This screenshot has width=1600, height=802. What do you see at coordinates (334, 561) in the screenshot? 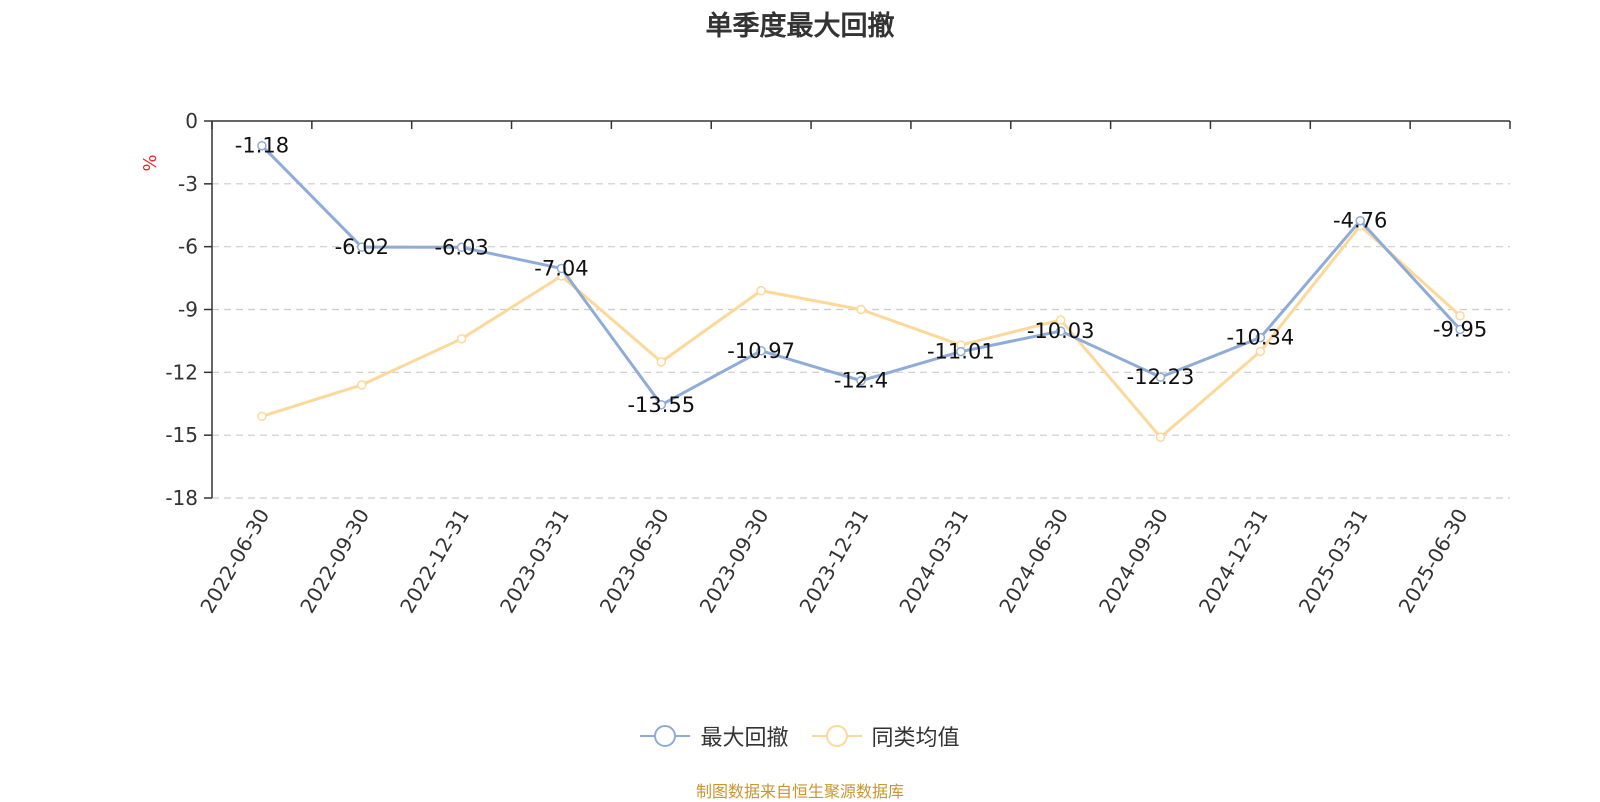
I see `x-tick-label: 2022-09-30` at bounding box center [334, 561].